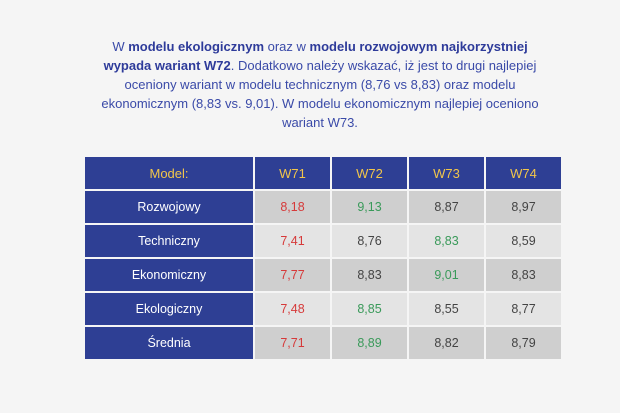 This screenshot has height=413, width=620. What do you see at coordinates (196, 46) in the screenshot?
I see `summary-bold-1: modelu ekologicznym` at bounding box center [196, 46].